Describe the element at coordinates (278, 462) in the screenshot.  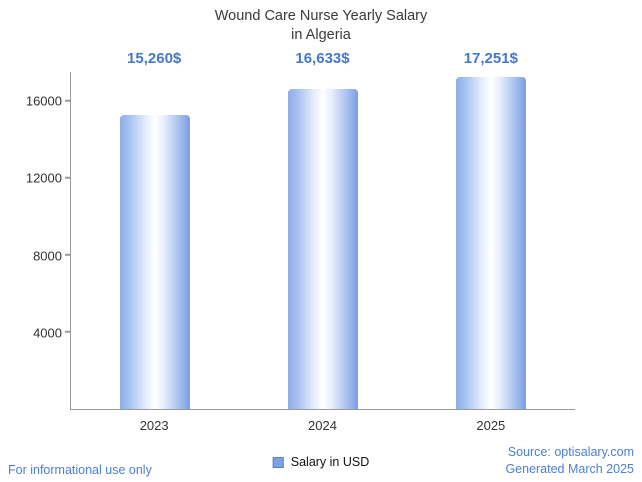
I see `legend-swatch-icon` at that location.